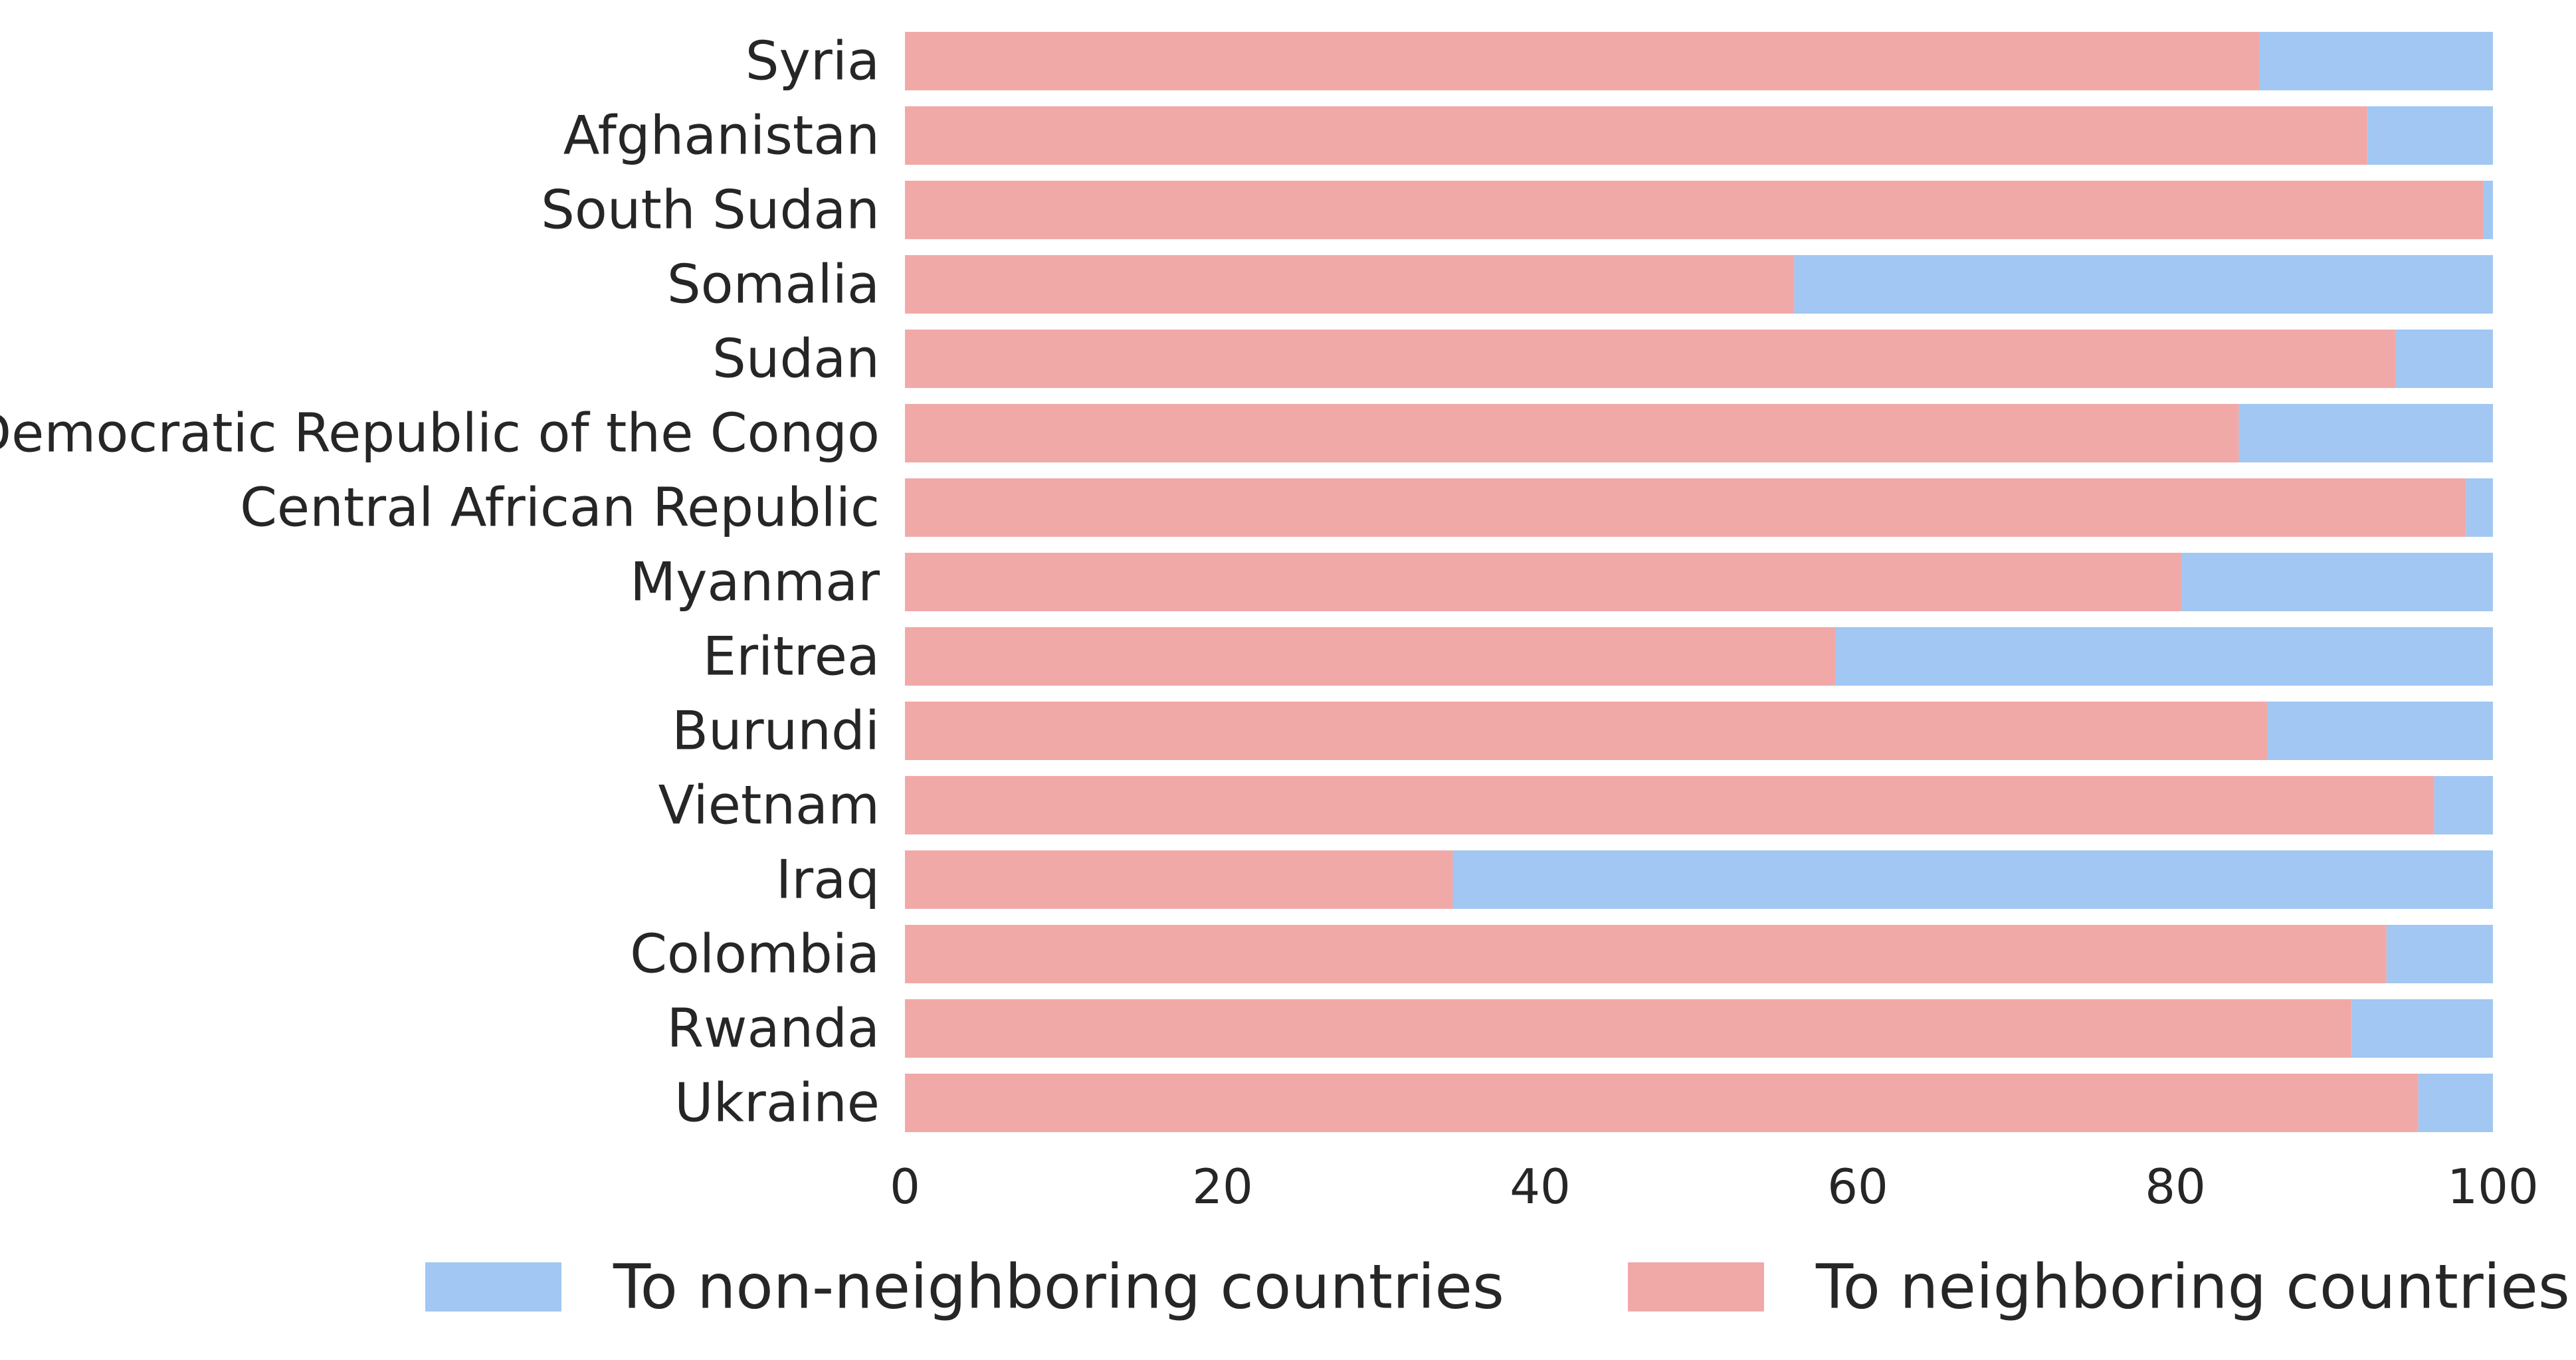  I want to click on x-tick-label-20: 20, so click(1222, 1186).